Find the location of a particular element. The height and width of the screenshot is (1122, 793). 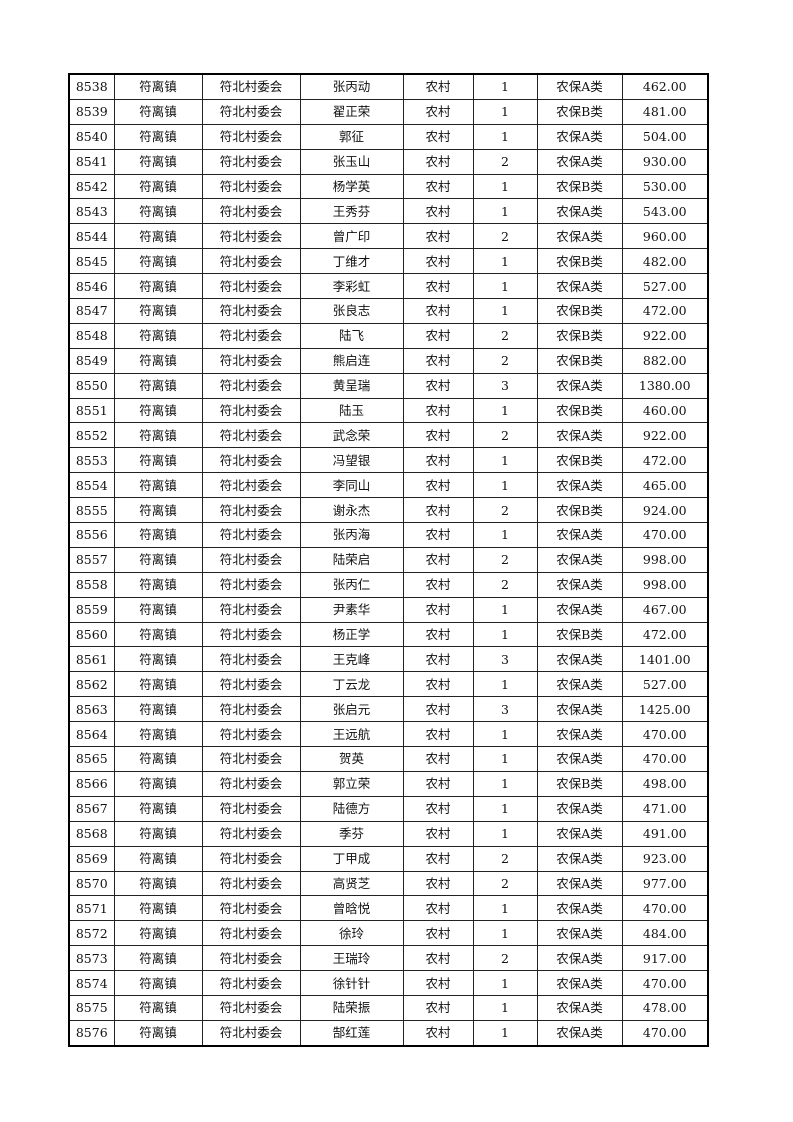

person-name-cell: 郜红莲 is located at coordinates (351, 1033).